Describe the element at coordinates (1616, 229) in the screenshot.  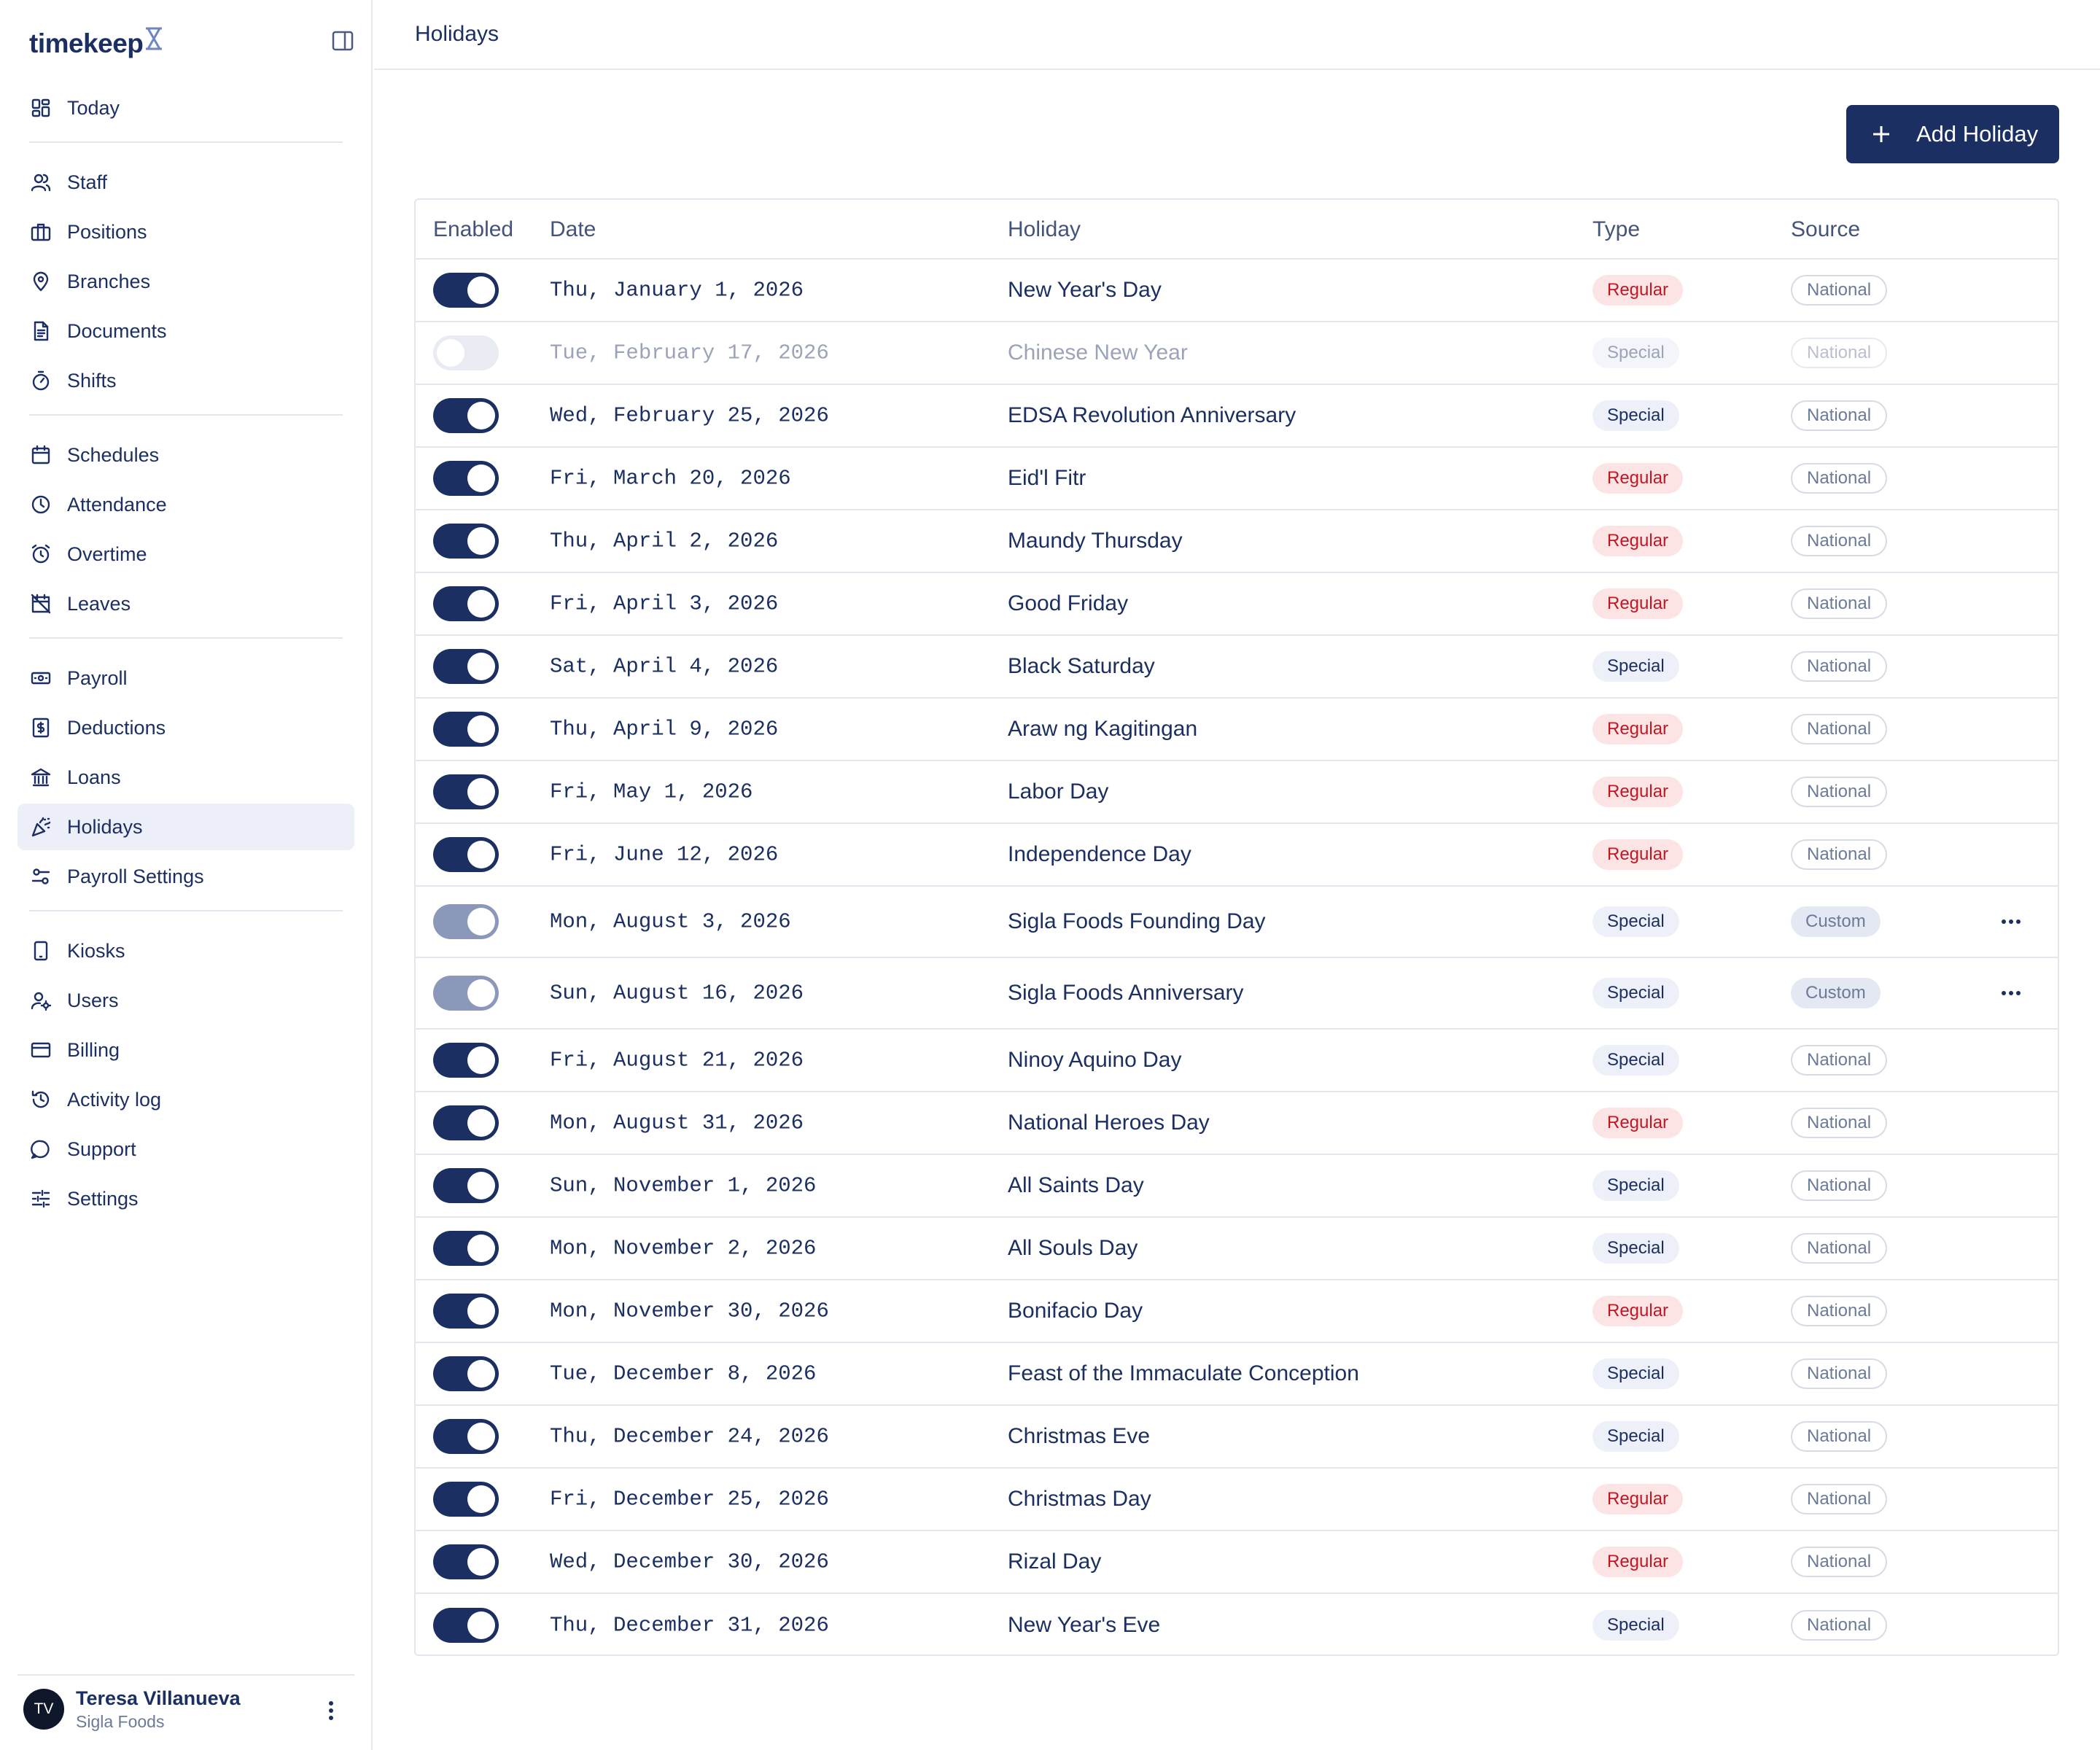
I see `column-header-type: Type` at that location.